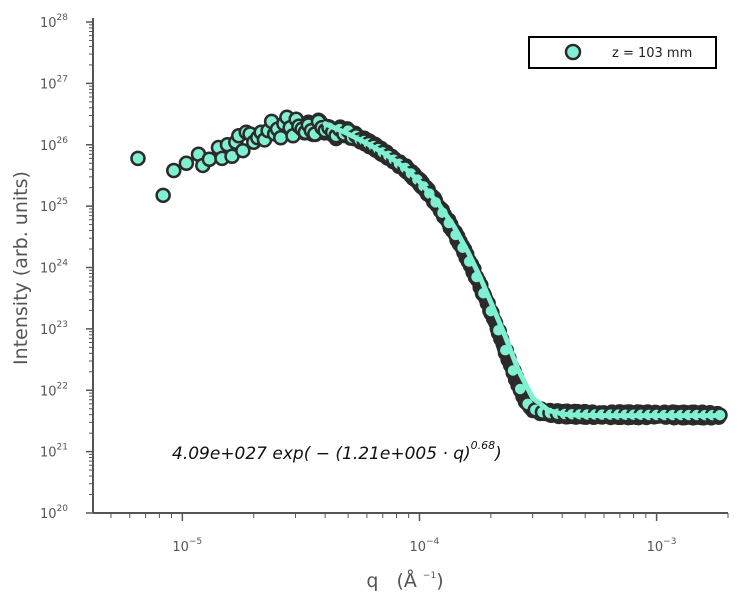 The image size is (747, 595). I want to click on y-tick-label: 1024, so click(54, 268).